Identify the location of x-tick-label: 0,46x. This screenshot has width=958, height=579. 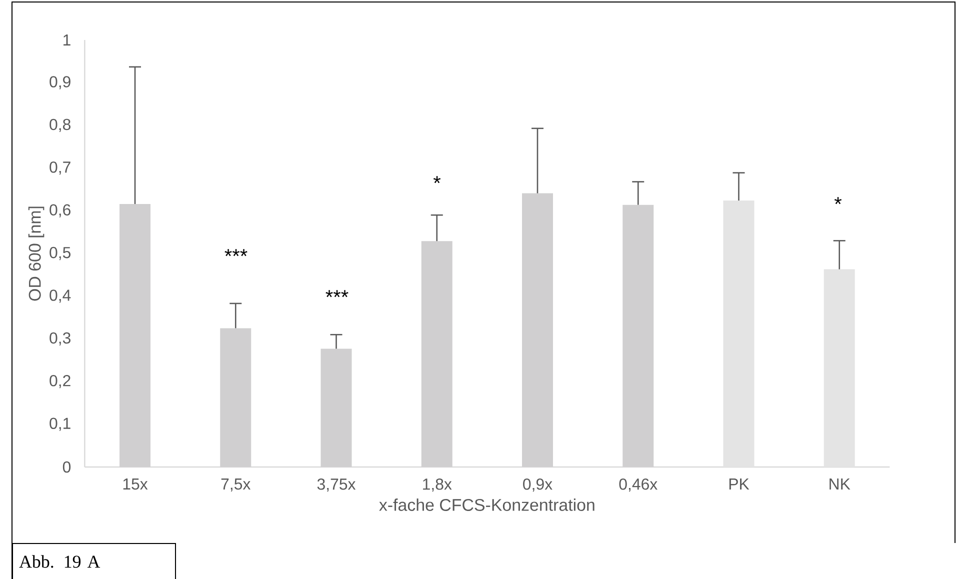
(638, 485).